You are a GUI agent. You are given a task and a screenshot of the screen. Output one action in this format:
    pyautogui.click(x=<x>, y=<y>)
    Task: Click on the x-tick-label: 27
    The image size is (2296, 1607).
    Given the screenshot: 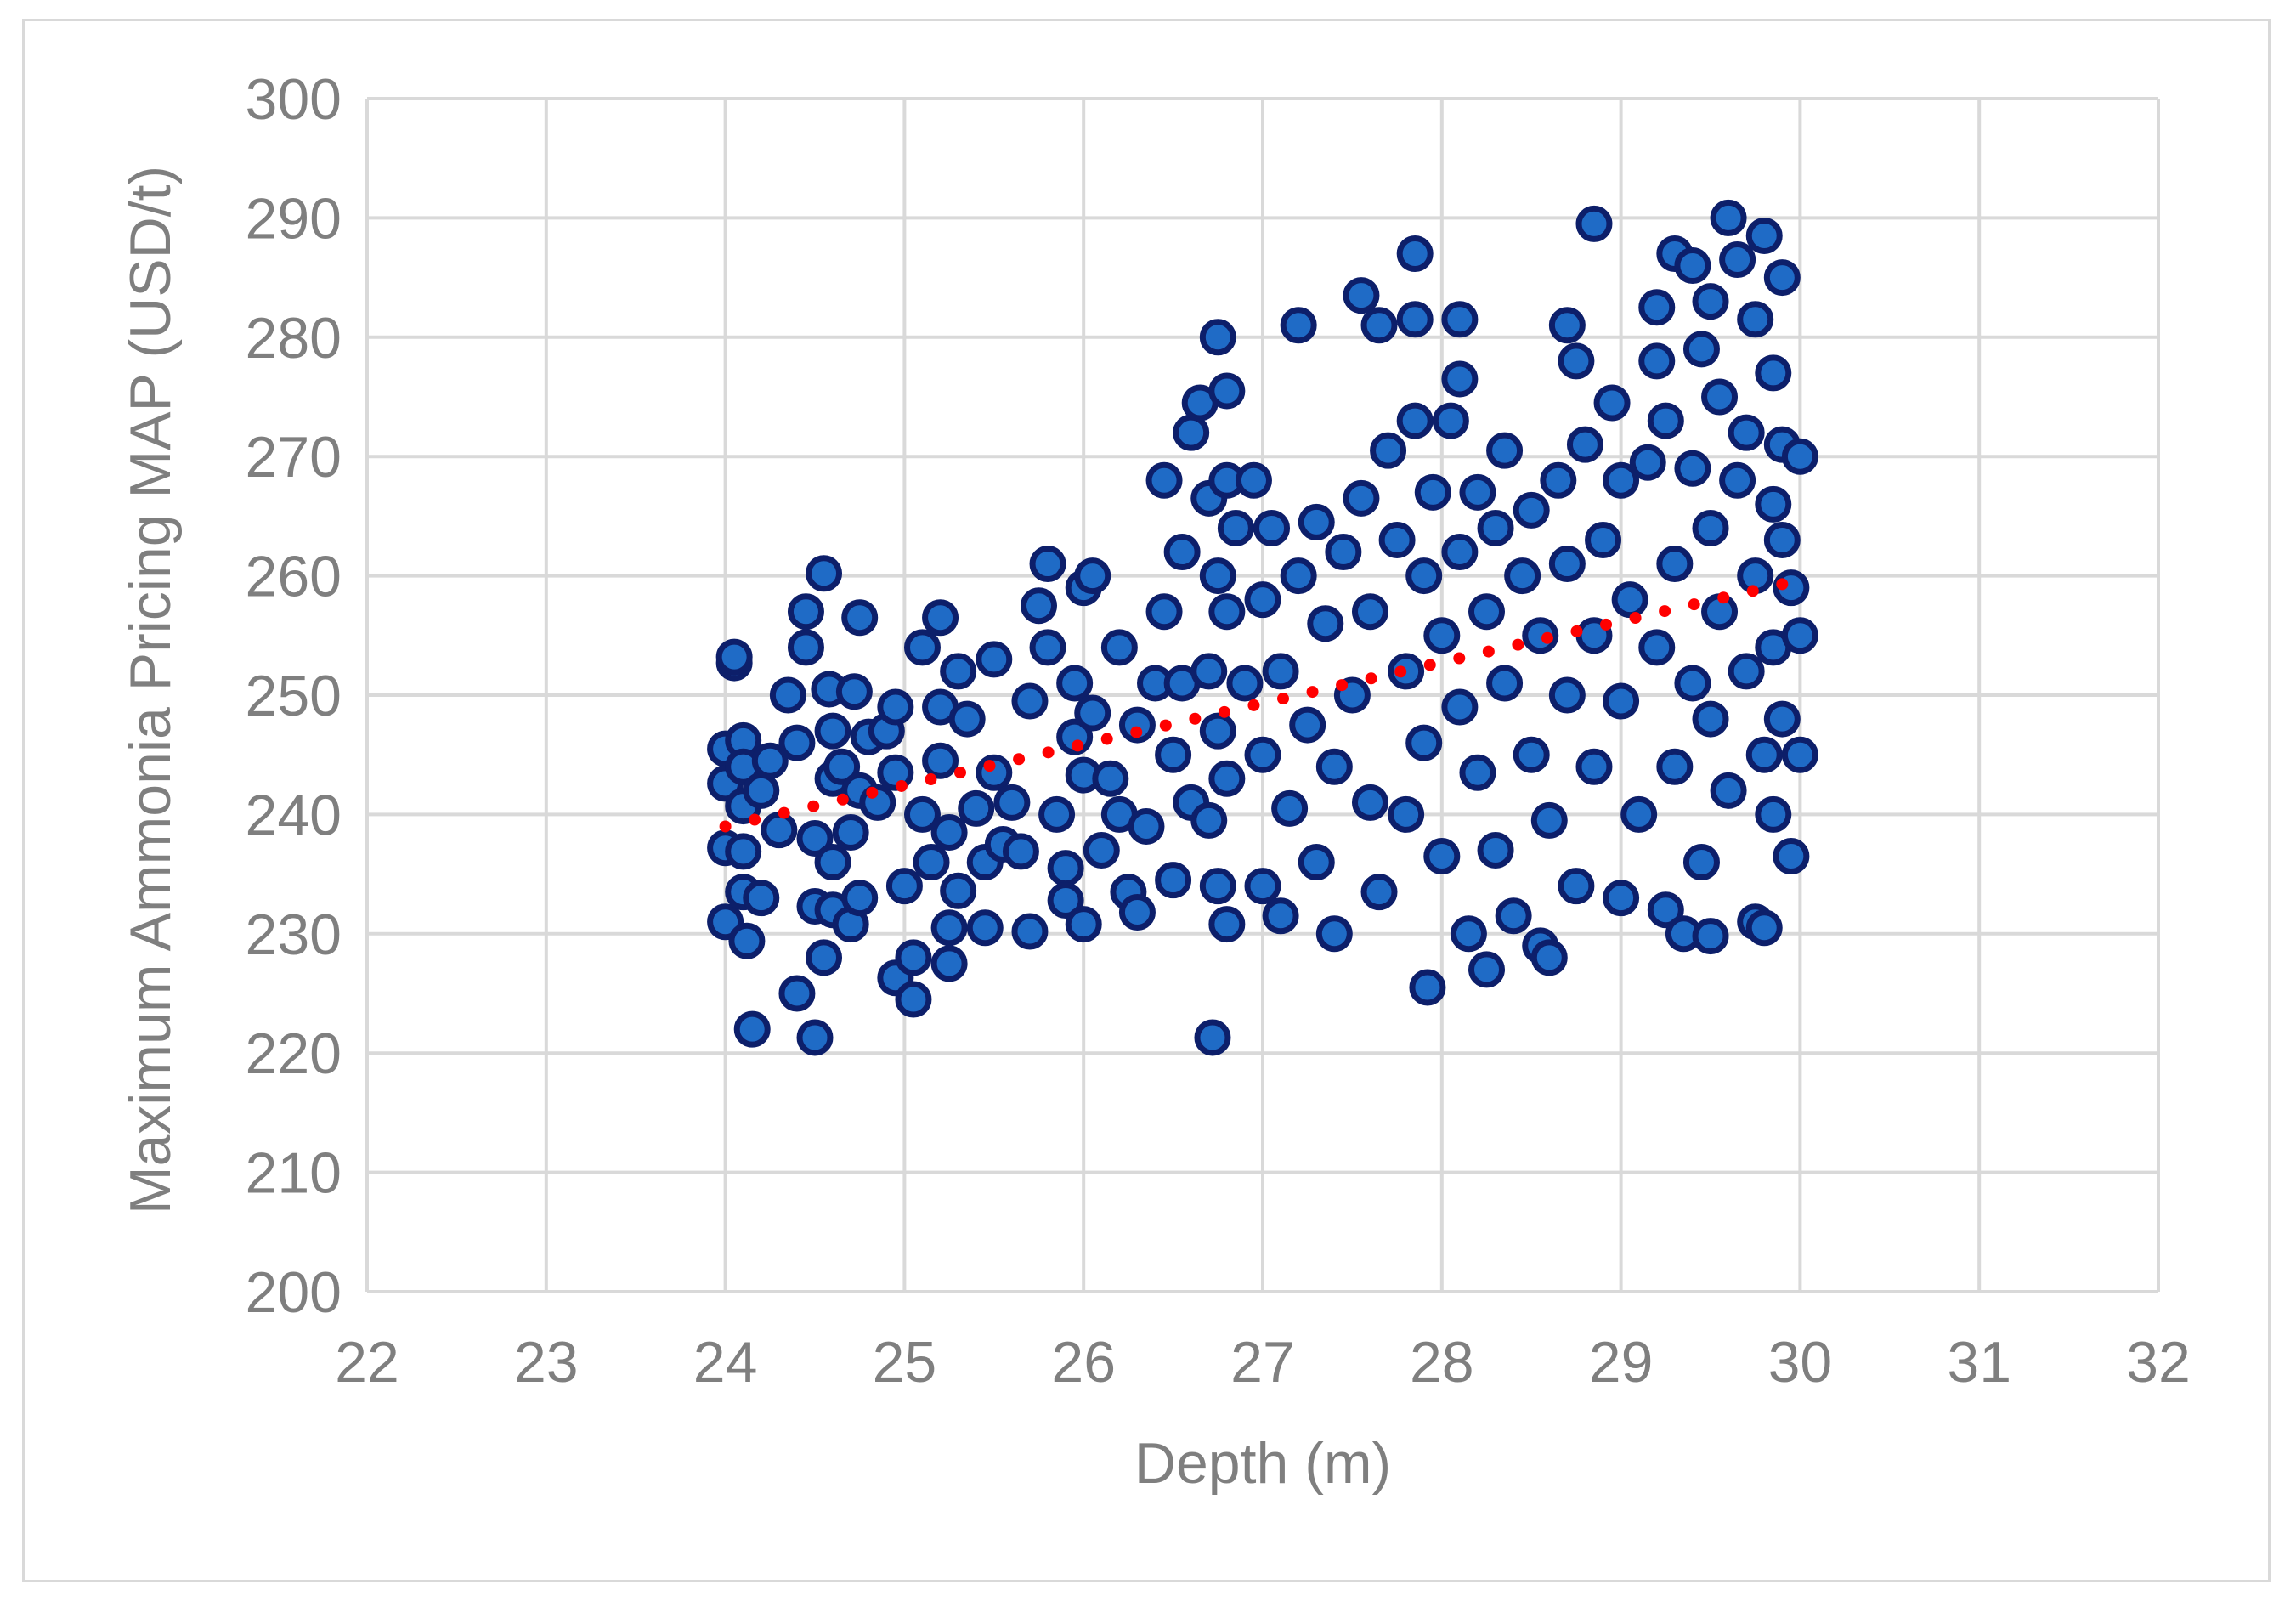 What is the action you would take?
    pyautogui.click(x=1262, y=1362)
    